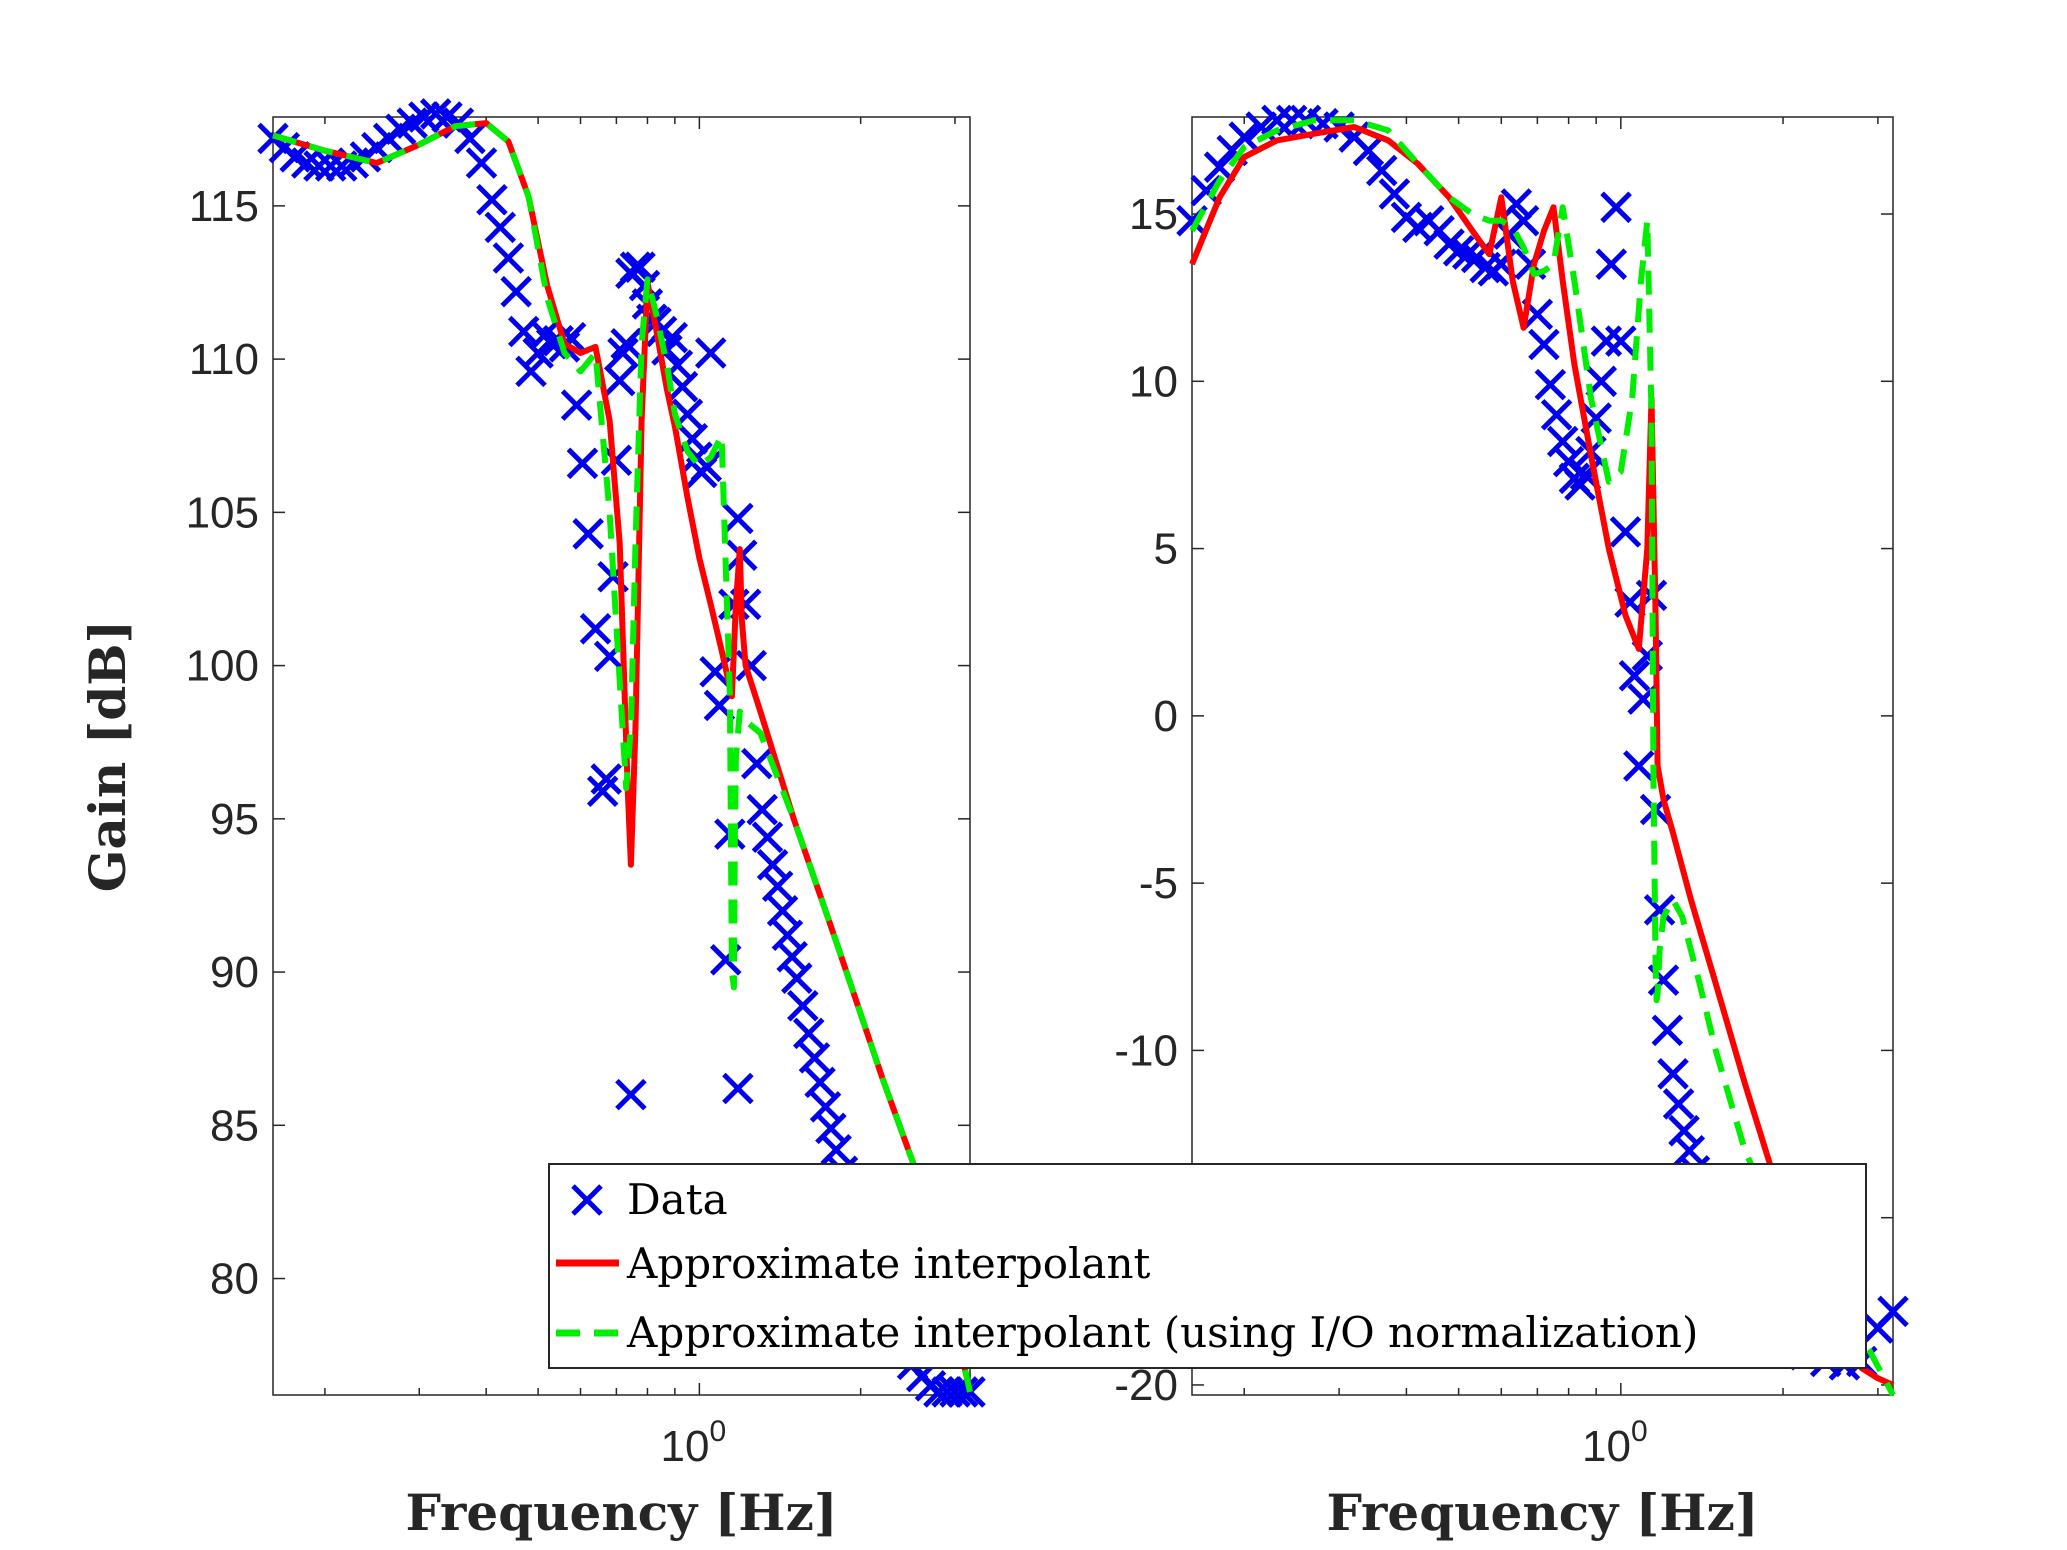 The image size is (2067, 1550). Describe the element at coordinates (222, 666) in the screenshot. I see `y-tick-label: 100` at that location.